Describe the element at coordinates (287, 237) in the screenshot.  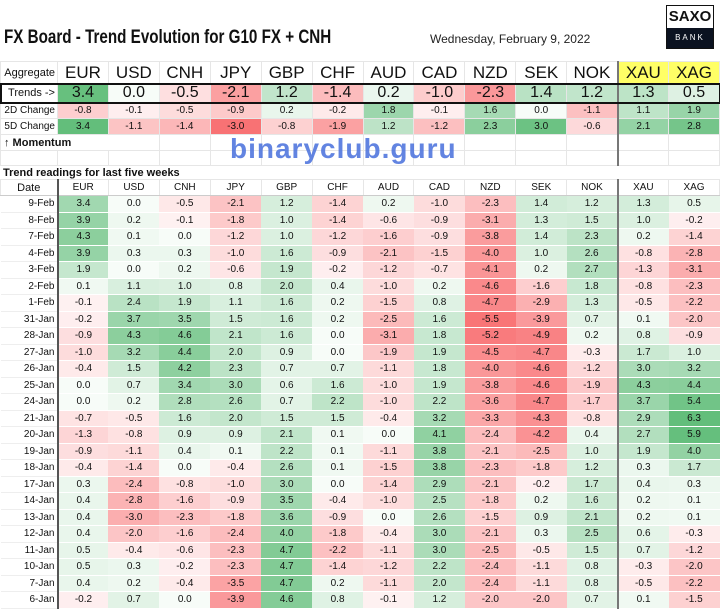
I see `trend-cell-gbp: 1.0` at that location.